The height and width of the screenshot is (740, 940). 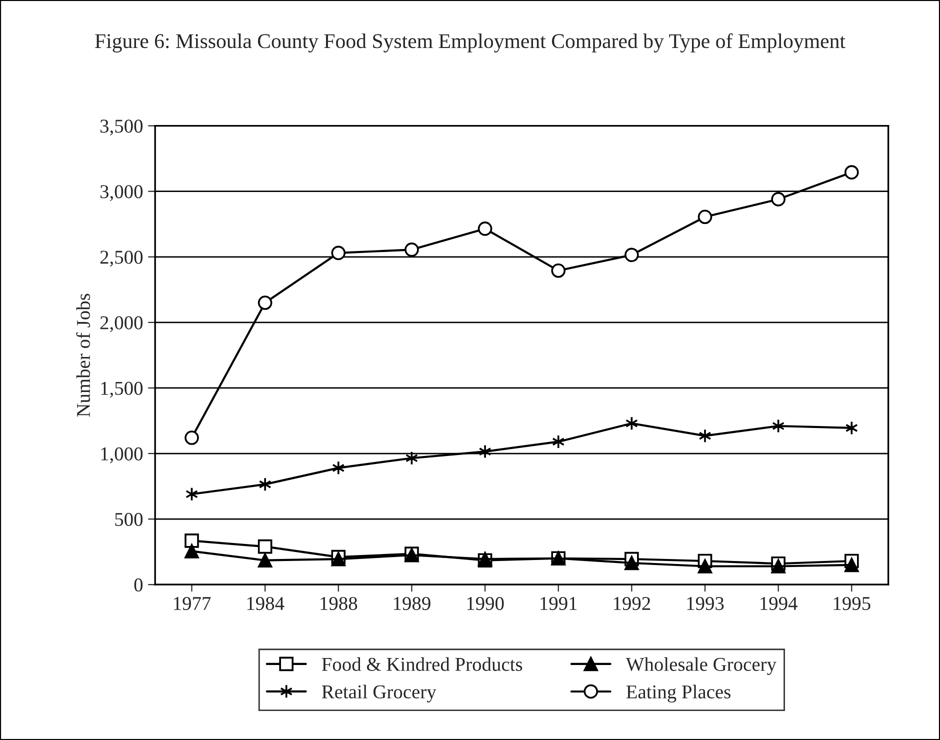 I want to click on x-tick-label: 1995, so click(x=852, y=603).